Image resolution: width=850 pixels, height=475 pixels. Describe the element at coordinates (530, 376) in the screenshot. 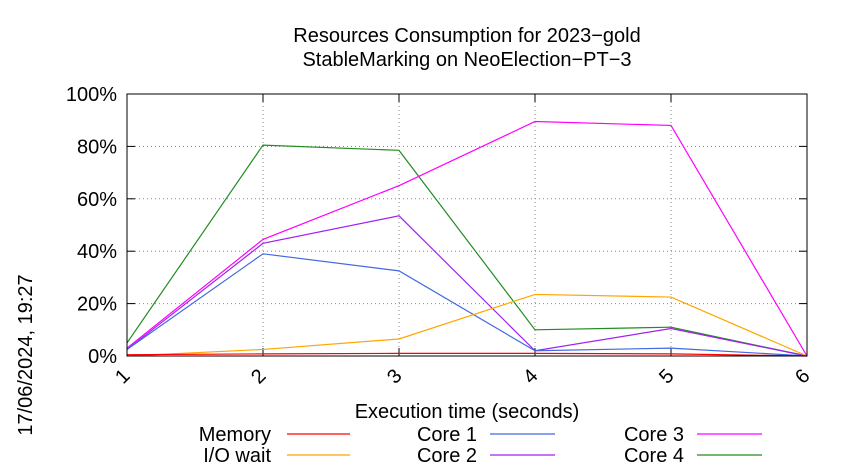

I see `x-tick-label: 4` at that location.